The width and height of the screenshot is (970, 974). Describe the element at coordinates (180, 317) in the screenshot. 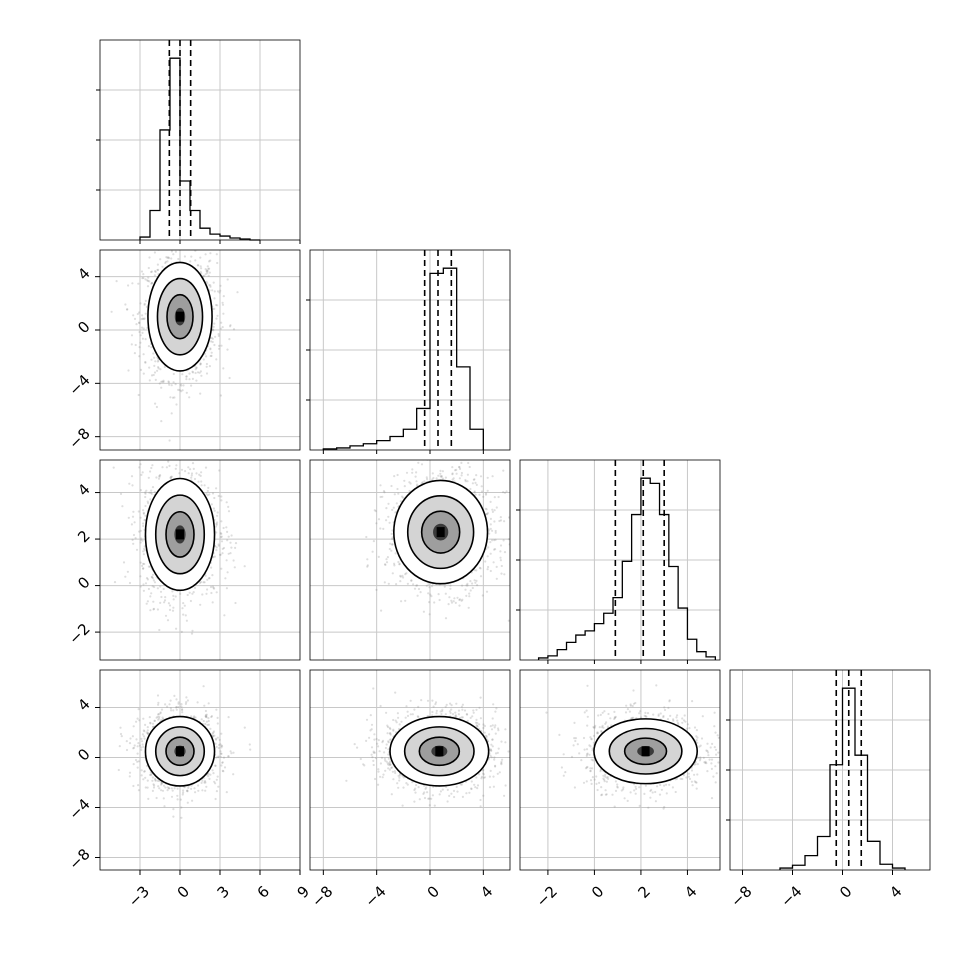

I see `pair-0-peak-bin` at that location.